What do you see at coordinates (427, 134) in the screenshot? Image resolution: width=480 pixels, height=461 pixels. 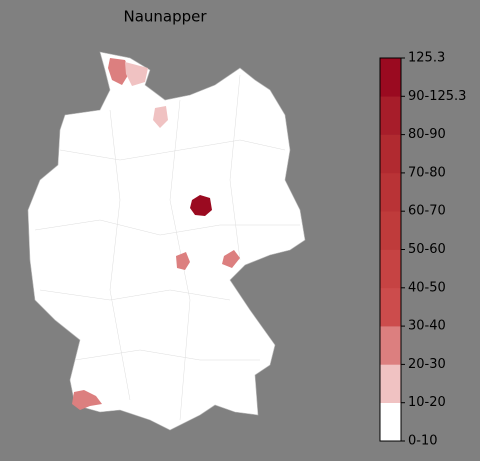 I see `colorbar-label: 80-90` at bounding box center [427, 134].